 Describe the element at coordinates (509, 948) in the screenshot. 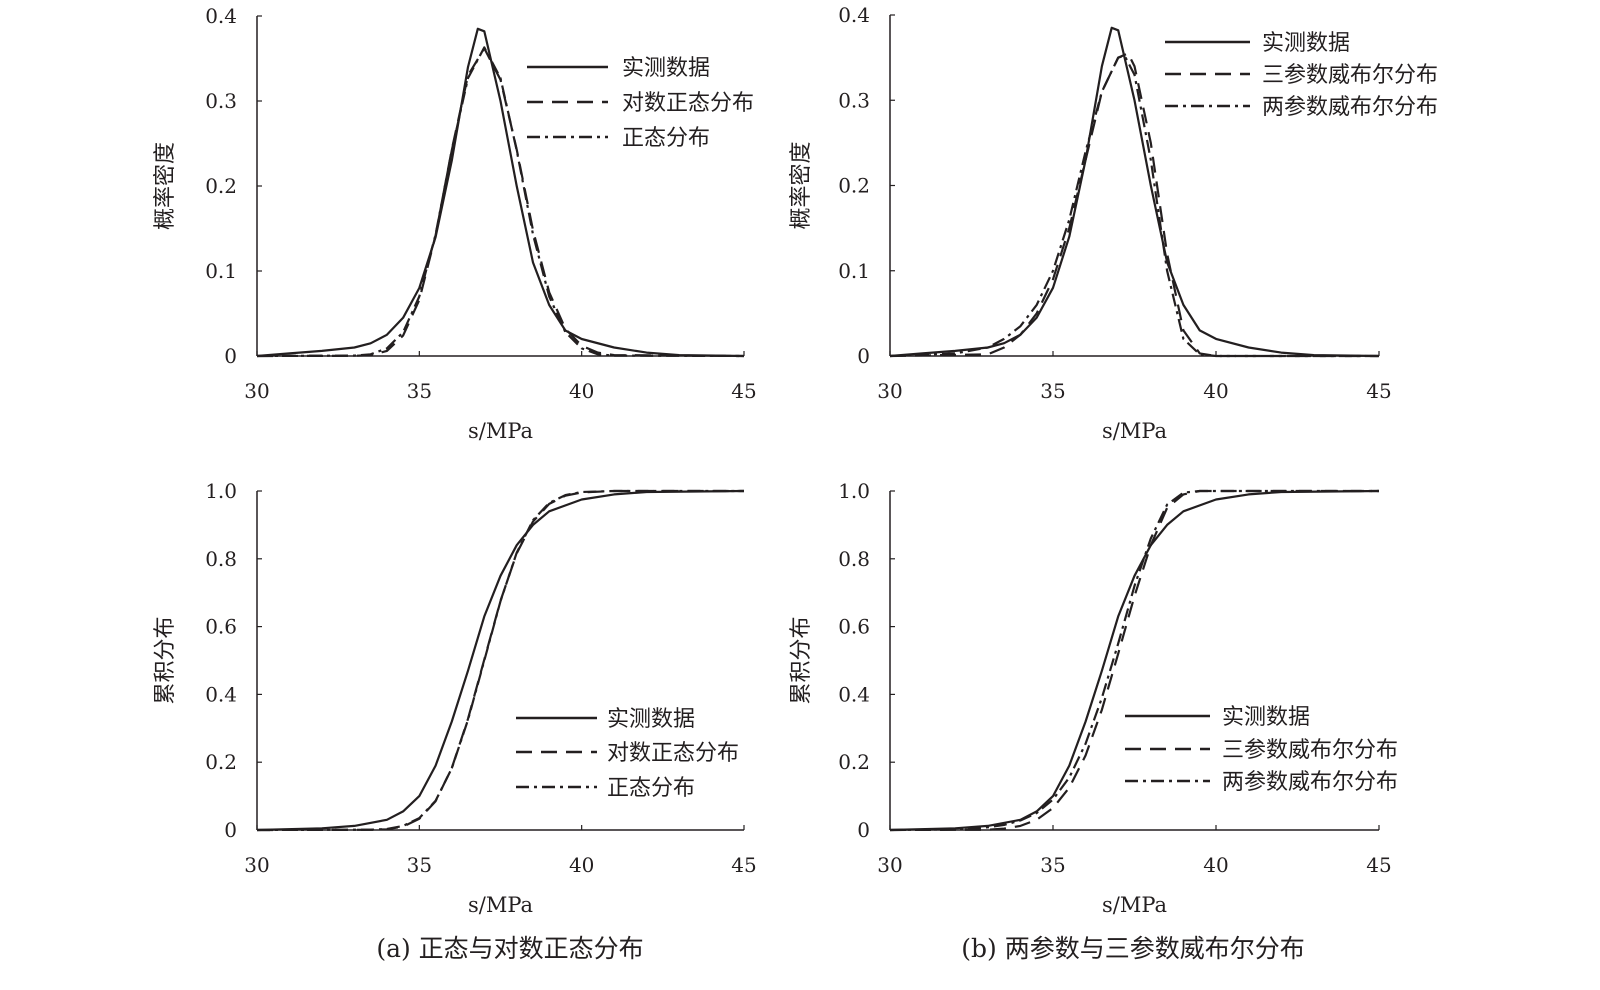

I see `caption-a: (a) 正态与对数正态分布` at that location.